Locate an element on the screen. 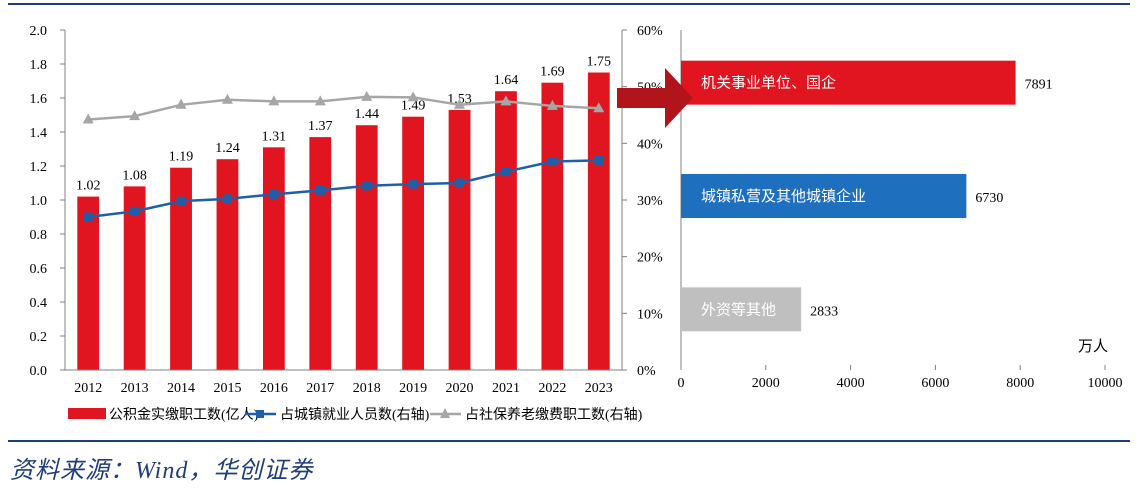  x-axis-tick-label: 2013 is located at coordinates (135, 388).